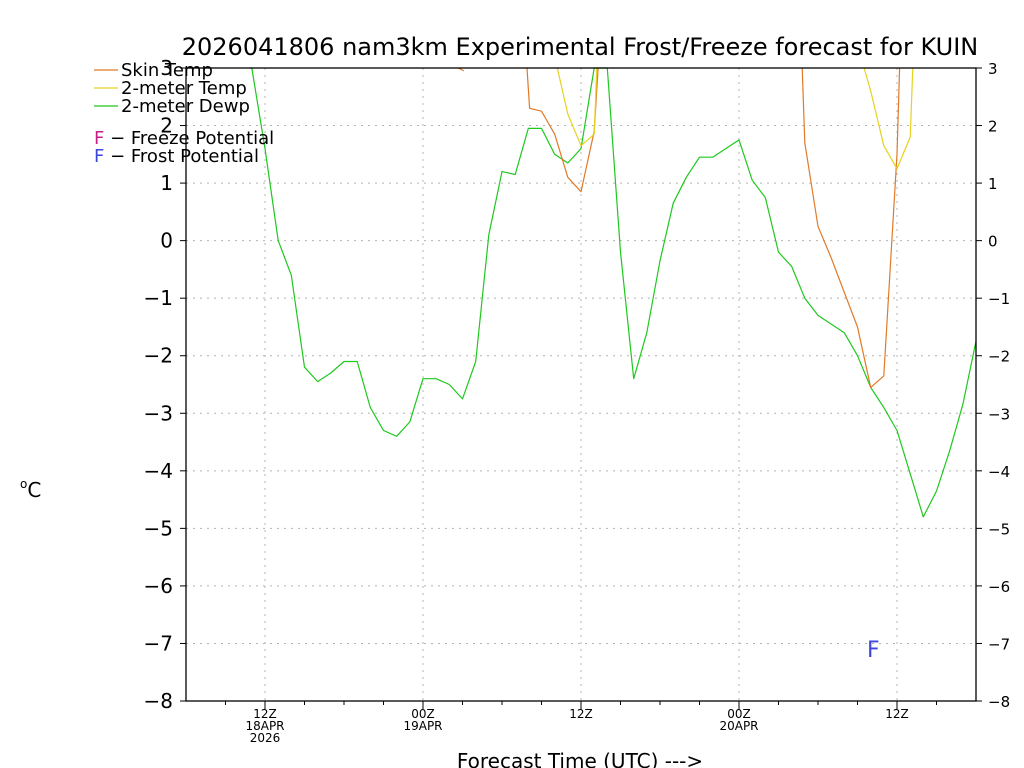 This screenshot has width=1024, height=768. What do you see at coordinates (580, 758) in the screenshot?
I see `x-axis-label: Forecast Time (UTC) --->` at bounding box center [580, 758].